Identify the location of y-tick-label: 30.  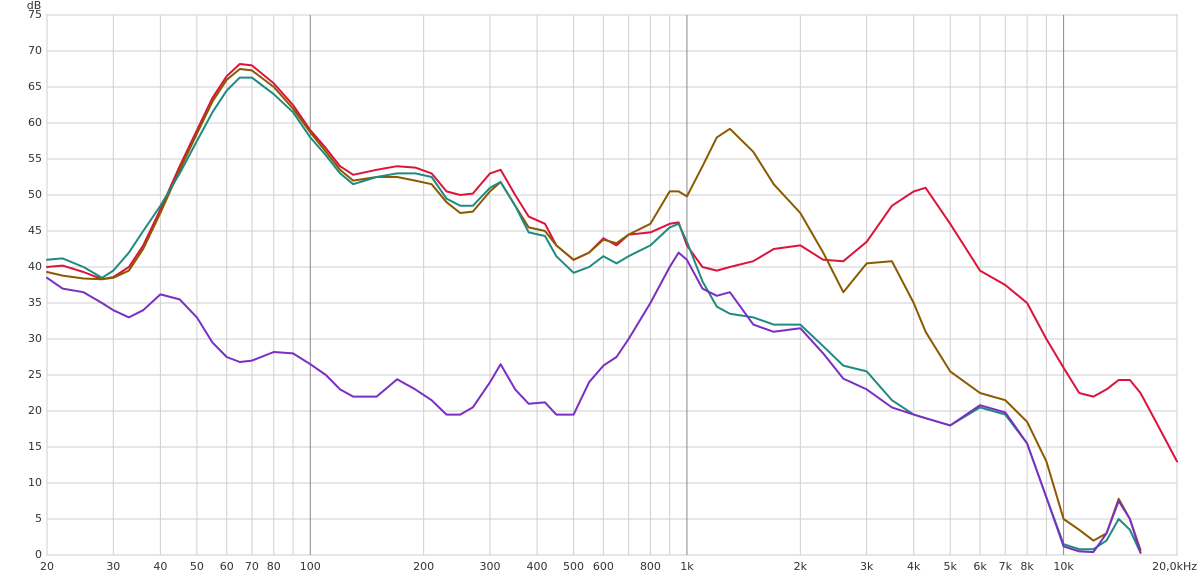
(35, 338).